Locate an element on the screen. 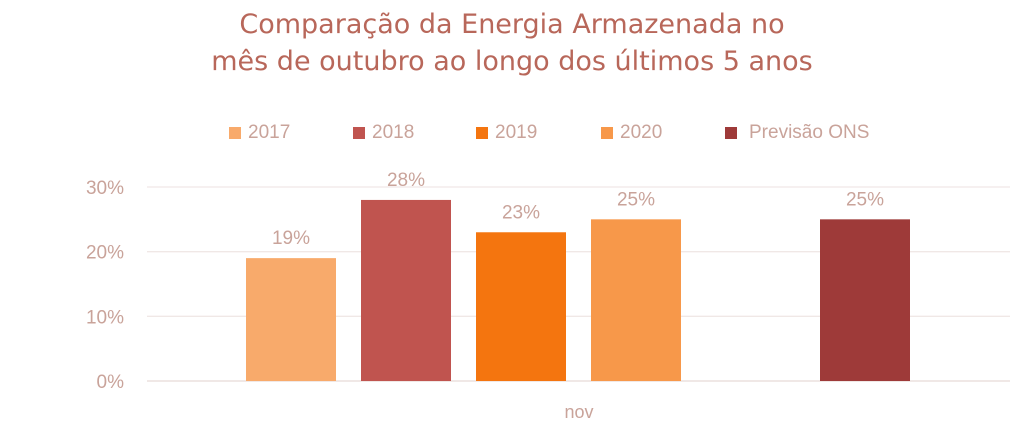  legend-swatch-2017 is located at coordinates (235, 133).